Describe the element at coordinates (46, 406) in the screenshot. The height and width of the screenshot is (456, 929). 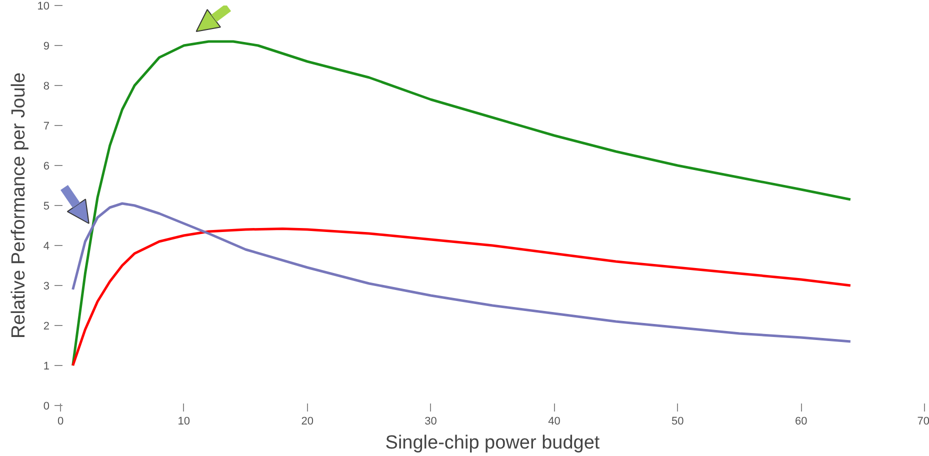
I see `y-tick-label: 0` at that location.